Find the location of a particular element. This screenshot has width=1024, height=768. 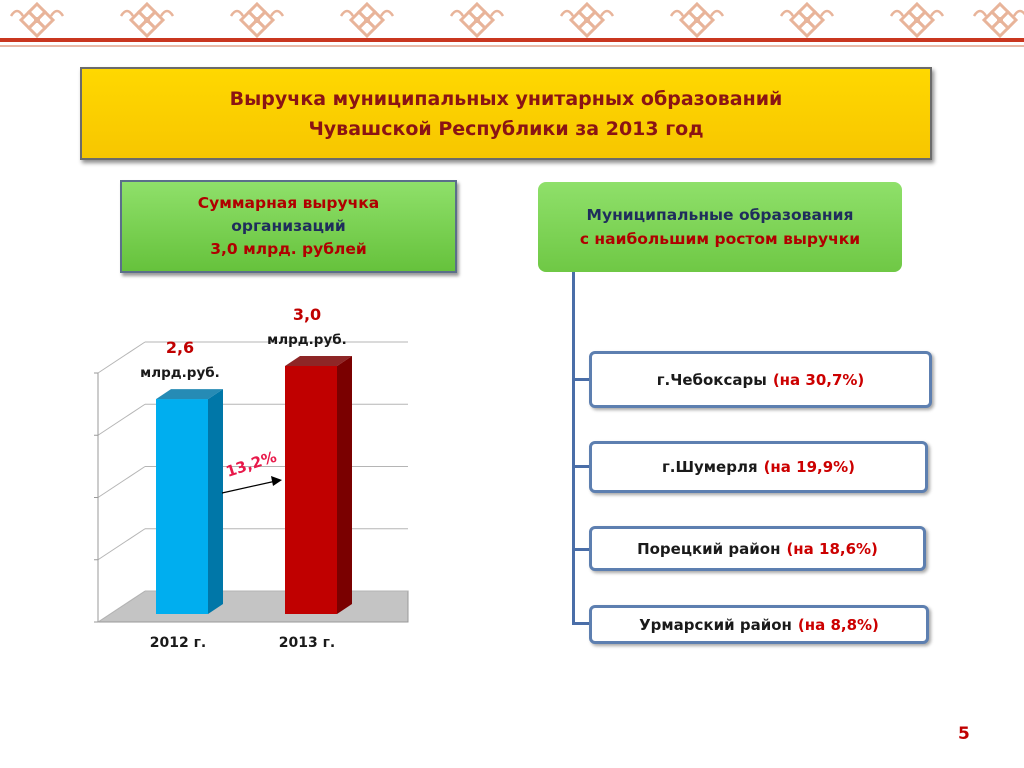

chart-labels: 2,6 млрд.руб. 2012 г. 3,0 млрд.руб. 2013 г. is located at coordinates (243, 478).